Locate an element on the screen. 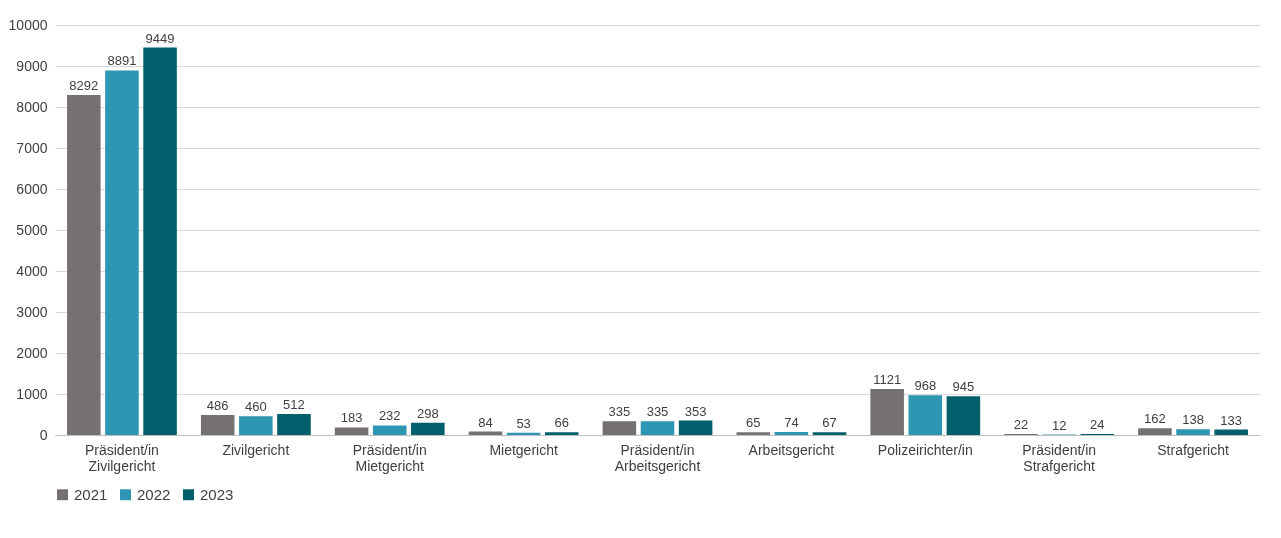  data-label: 22 is located at coordinates (1021, 425).